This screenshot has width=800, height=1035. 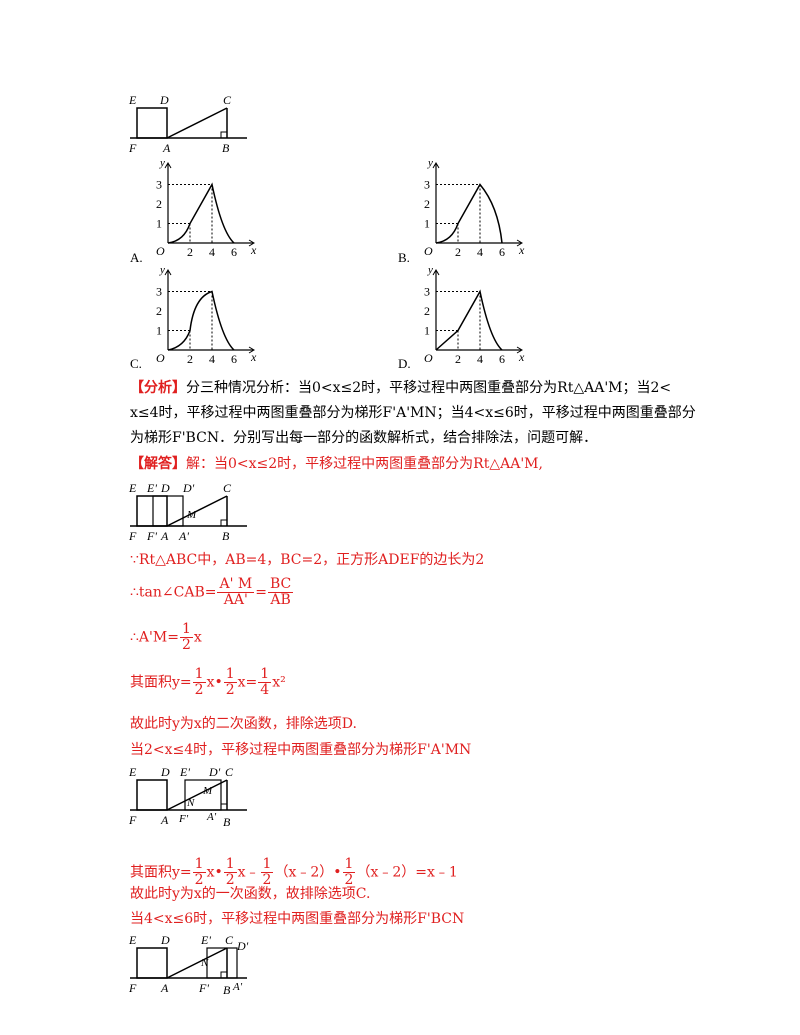 What do you see at coordinates (132, 820) in the screenshot?
I see `fig3-F: F` at bounding box center [132, 820].